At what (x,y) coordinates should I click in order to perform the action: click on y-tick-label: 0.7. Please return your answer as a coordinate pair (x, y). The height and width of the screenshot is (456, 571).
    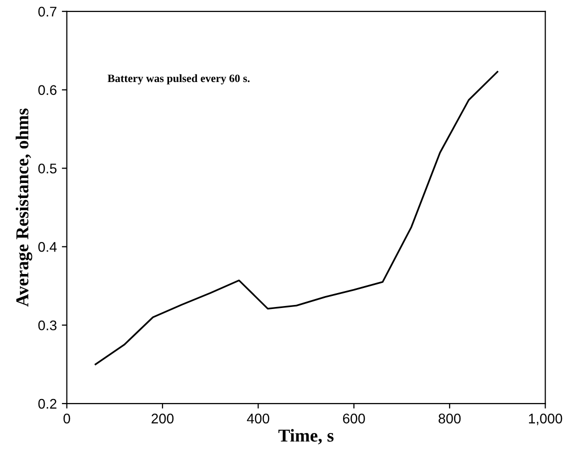
    Looking at the image, I should click on (47, 11).